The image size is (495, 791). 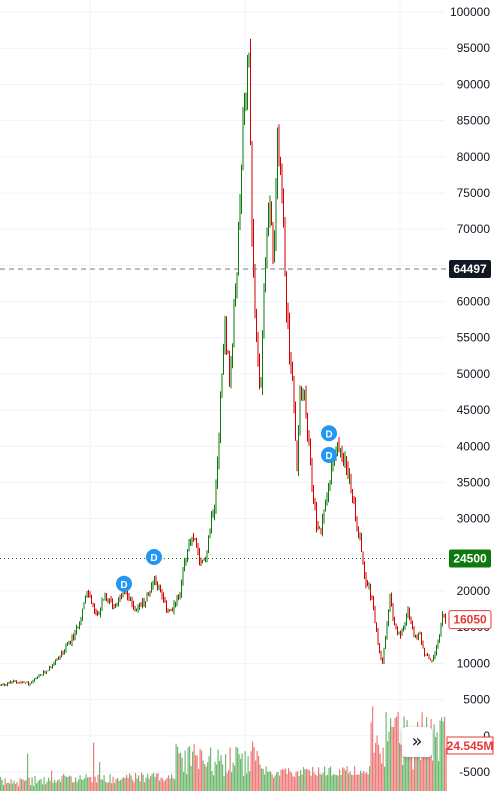 What do you see at coordinates (470, 746) in the screenshot?
I see `volume-label: 24.545M` at bounding box center [470, 746].